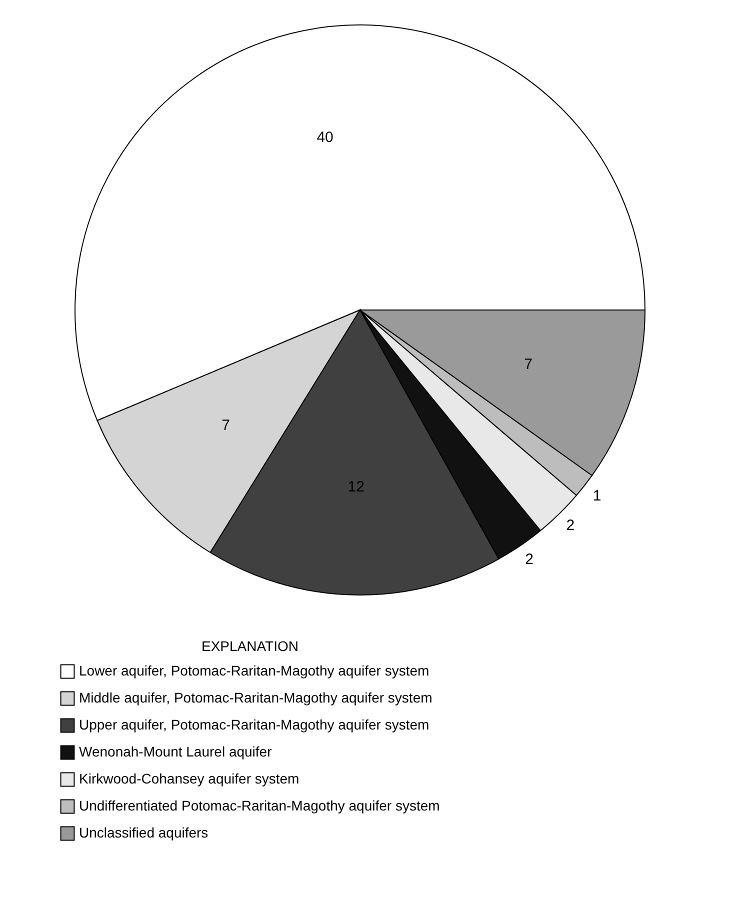 This screenshot has width=738, height=912. Describe the element at coordinates (597, 495) in the screenshot. I see `data-label: 1` at that location.